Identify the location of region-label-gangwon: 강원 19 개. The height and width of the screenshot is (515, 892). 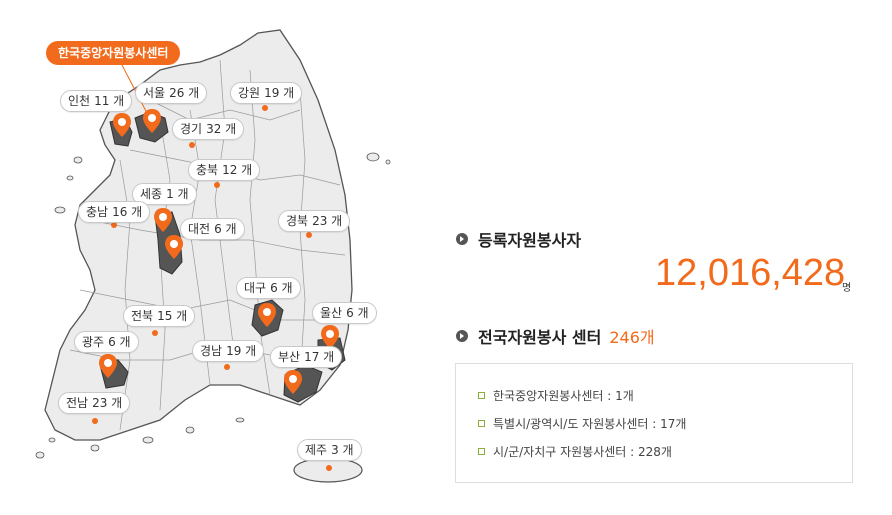
(266, 93).